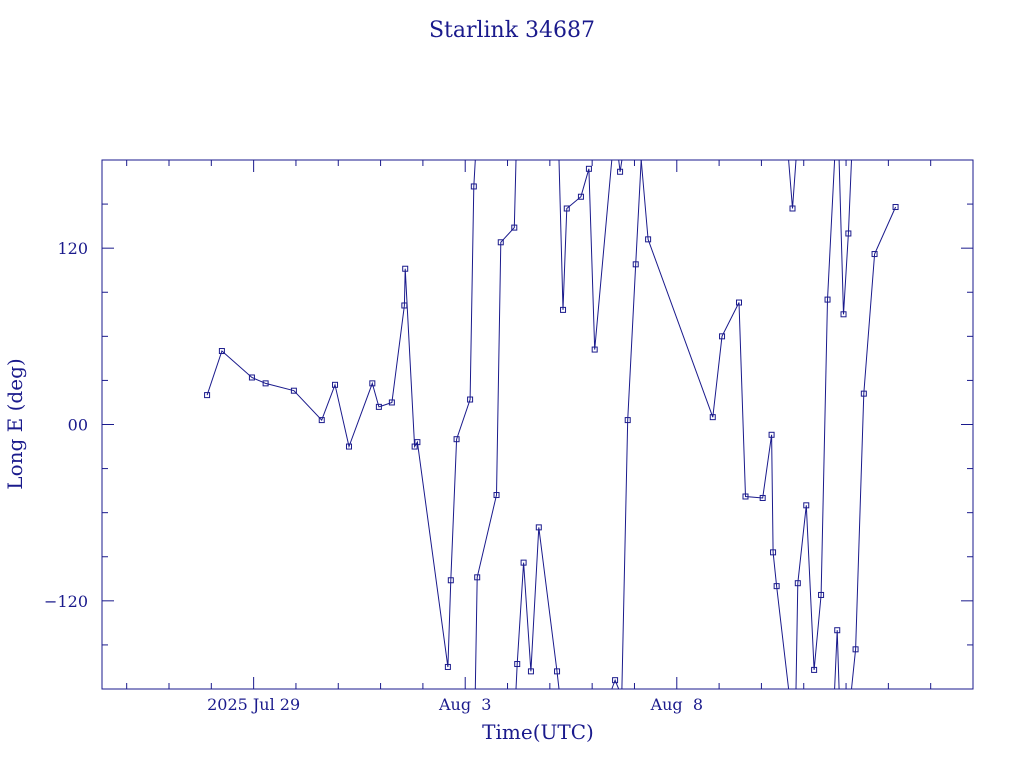 The height and width of the screenshot is (768, 1024). What do you see at coordinates (66, 425) in the screenshot?
I see `y-tick-labels: −120 00 120` at bounding box center [66, 425].